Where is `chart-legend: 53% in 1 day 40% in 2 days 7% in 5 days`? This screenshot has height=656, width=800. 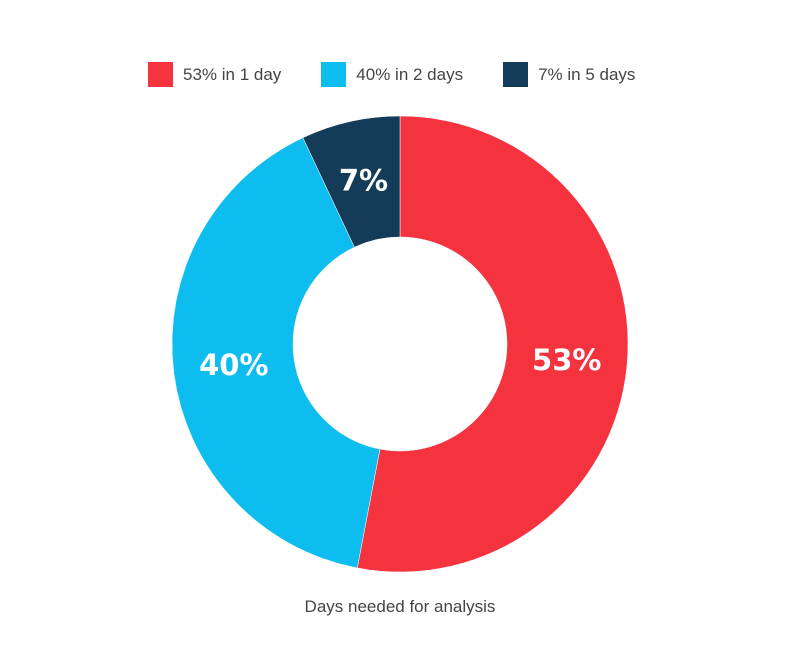
chart-legend: 53% in 1 day 40% in 2 days 7% in 5 days is located at coordinates (411, 74).